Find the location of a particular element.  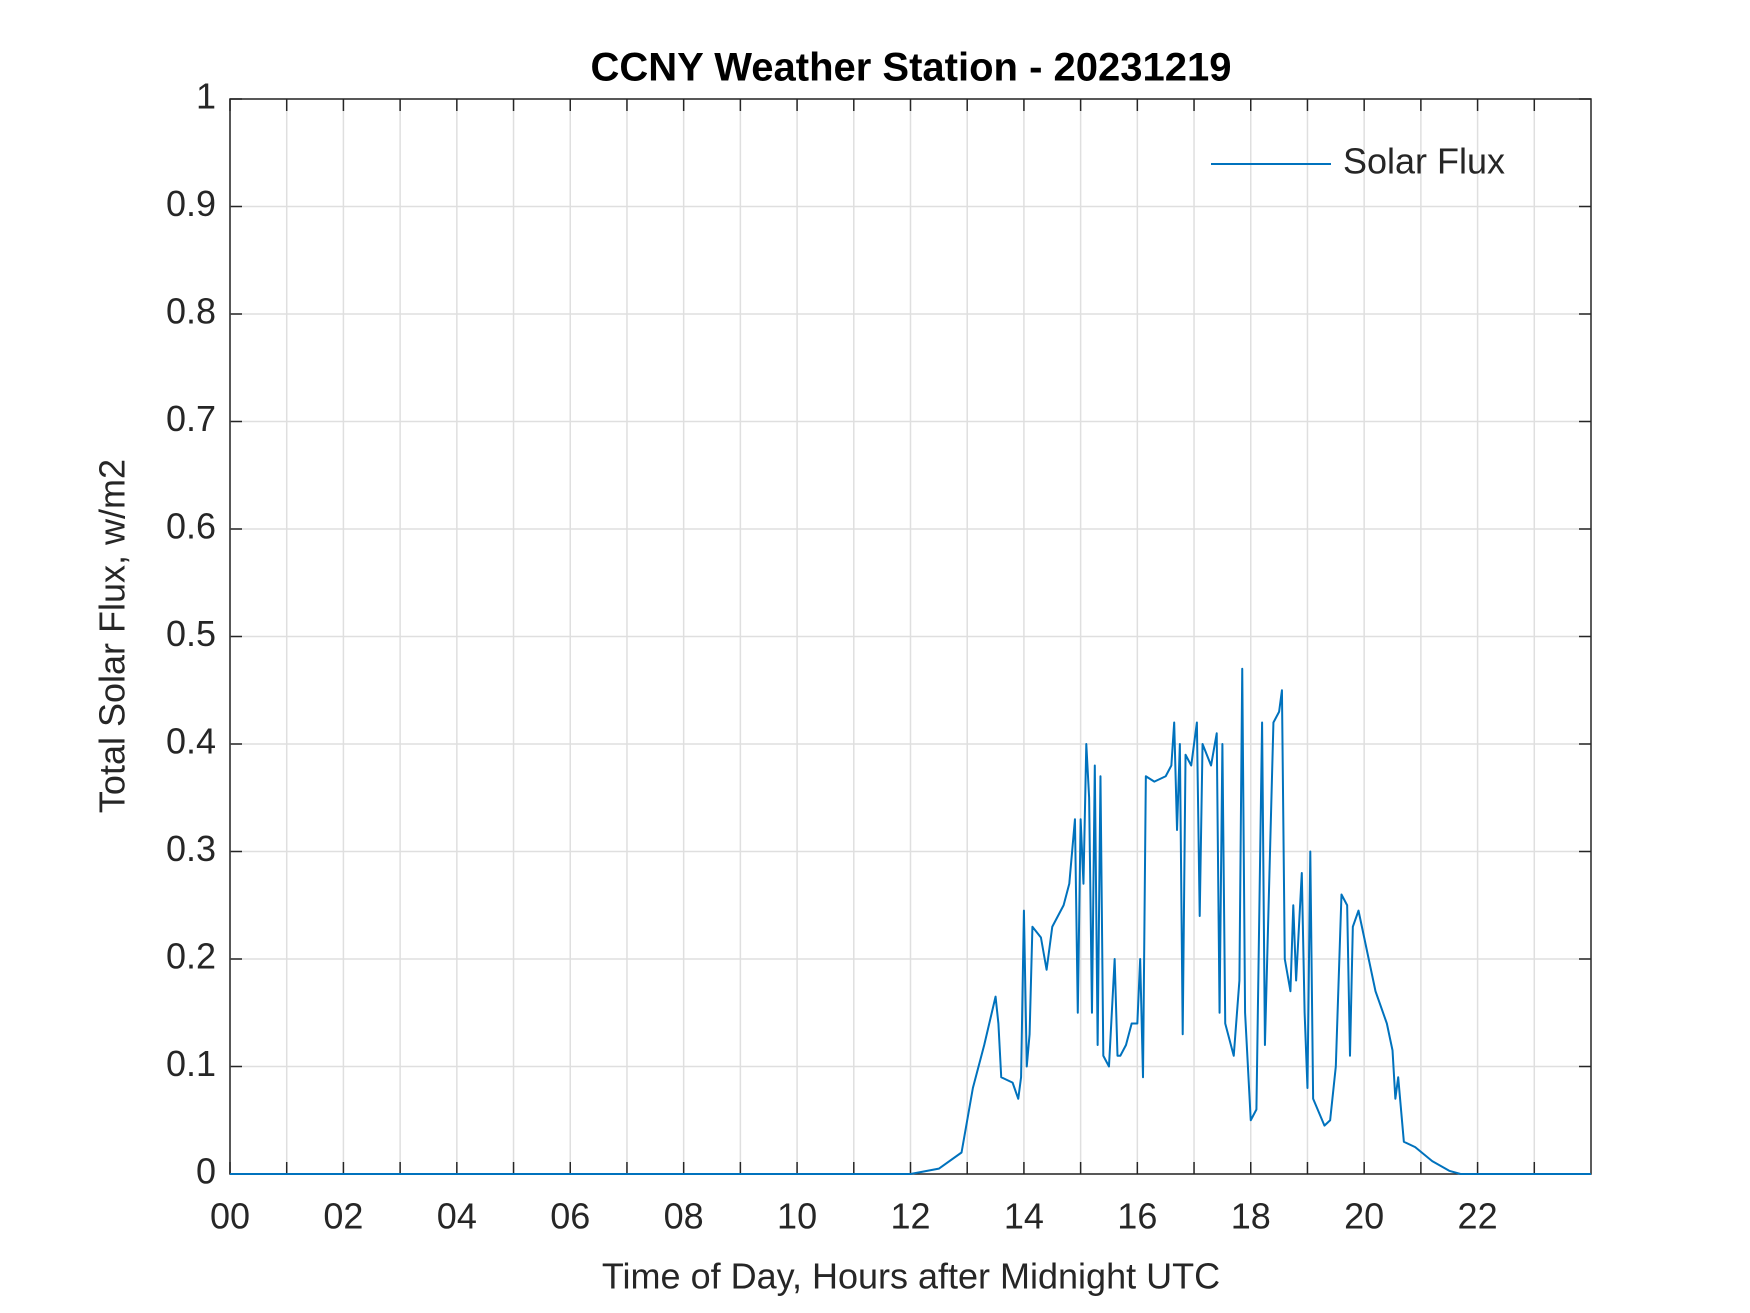

y-tick-label: 0.2 is located at coordinates (191, 956).